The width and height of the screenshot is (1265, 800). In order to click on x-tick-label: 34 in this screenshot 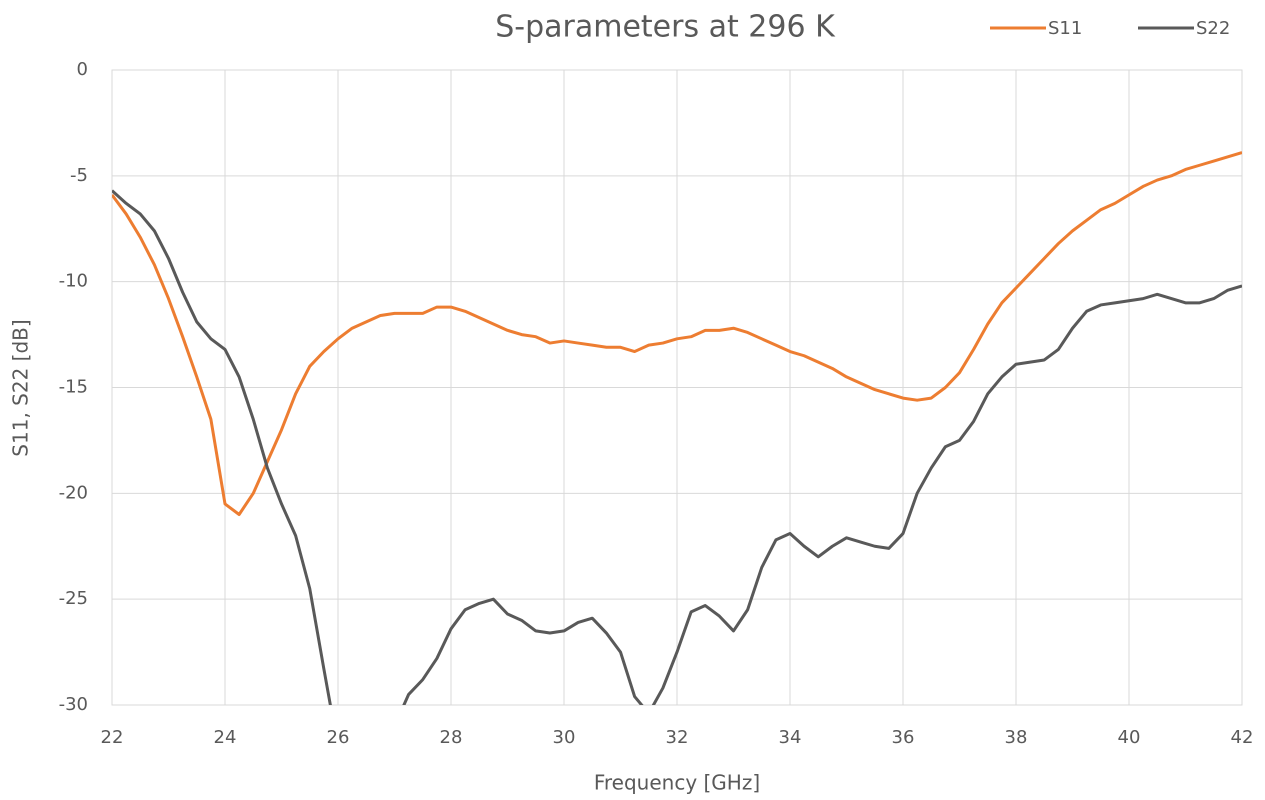, I will do `click(790, 737)`.